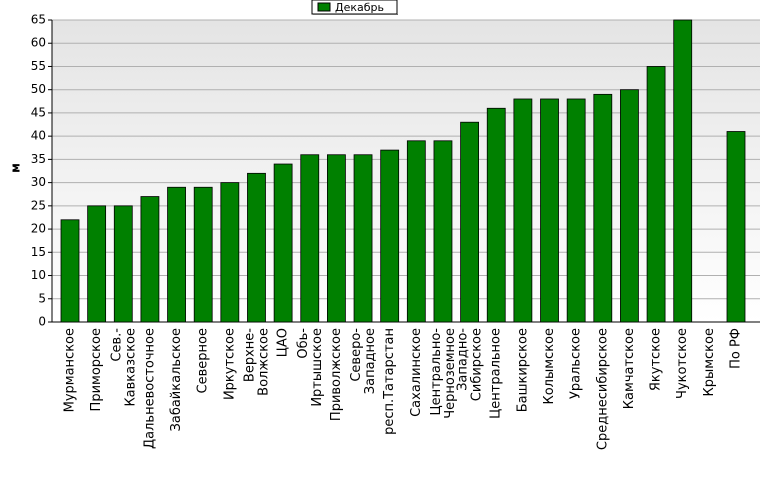 This screenshot has height=479, width=777. Describe the element at coordinates (38, 66) in the screenshot. I see `y-tick-label: 55` at that location.